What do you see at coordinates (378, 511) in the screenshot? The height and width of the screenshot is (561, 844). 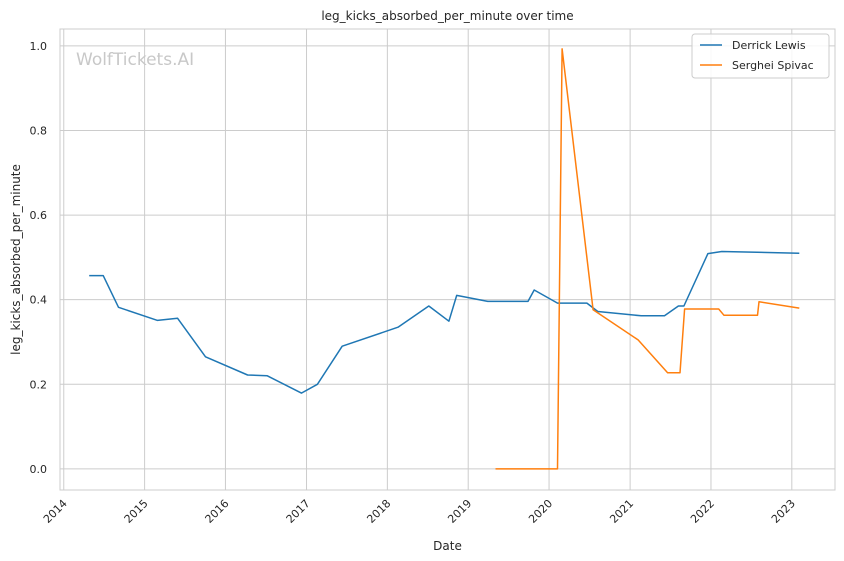 I see `x-tick-label: 2018` at bounding box center [378, 511].